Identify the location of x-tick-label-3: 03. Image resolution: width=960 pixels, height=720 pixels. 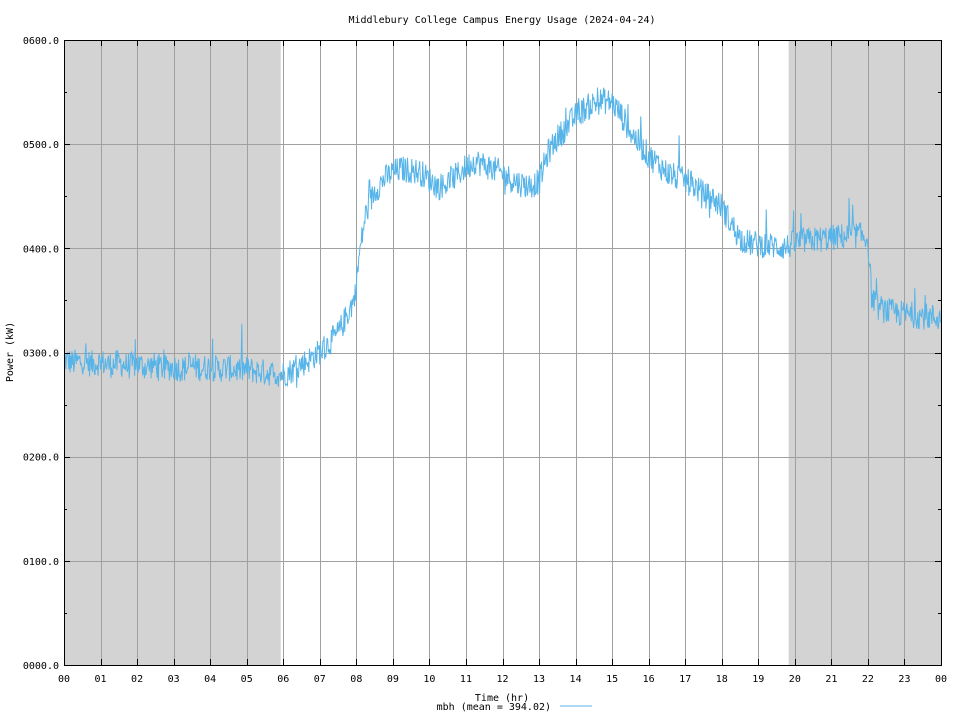
(174, 679).